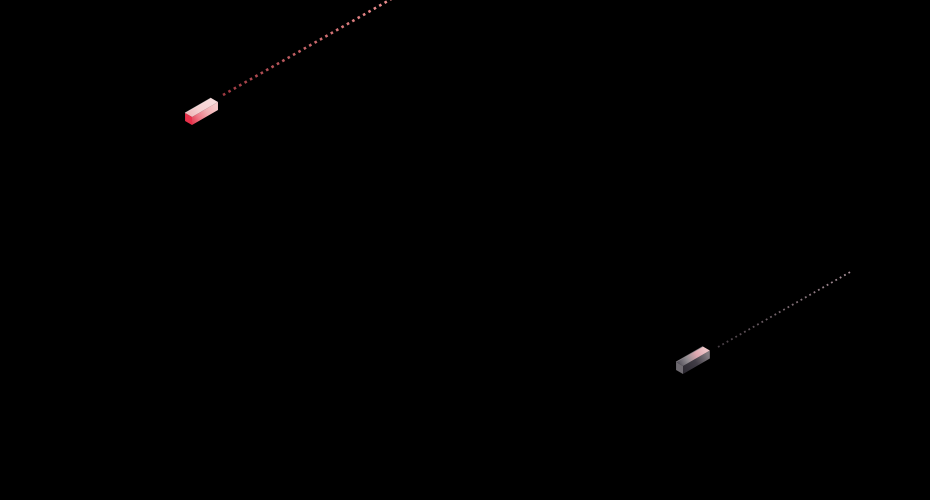 This screenshot has height=500, width=930. Describe the element at coordinates (679, 368) in the screenshot. I see `gray-projectile-end-cap` at that location.